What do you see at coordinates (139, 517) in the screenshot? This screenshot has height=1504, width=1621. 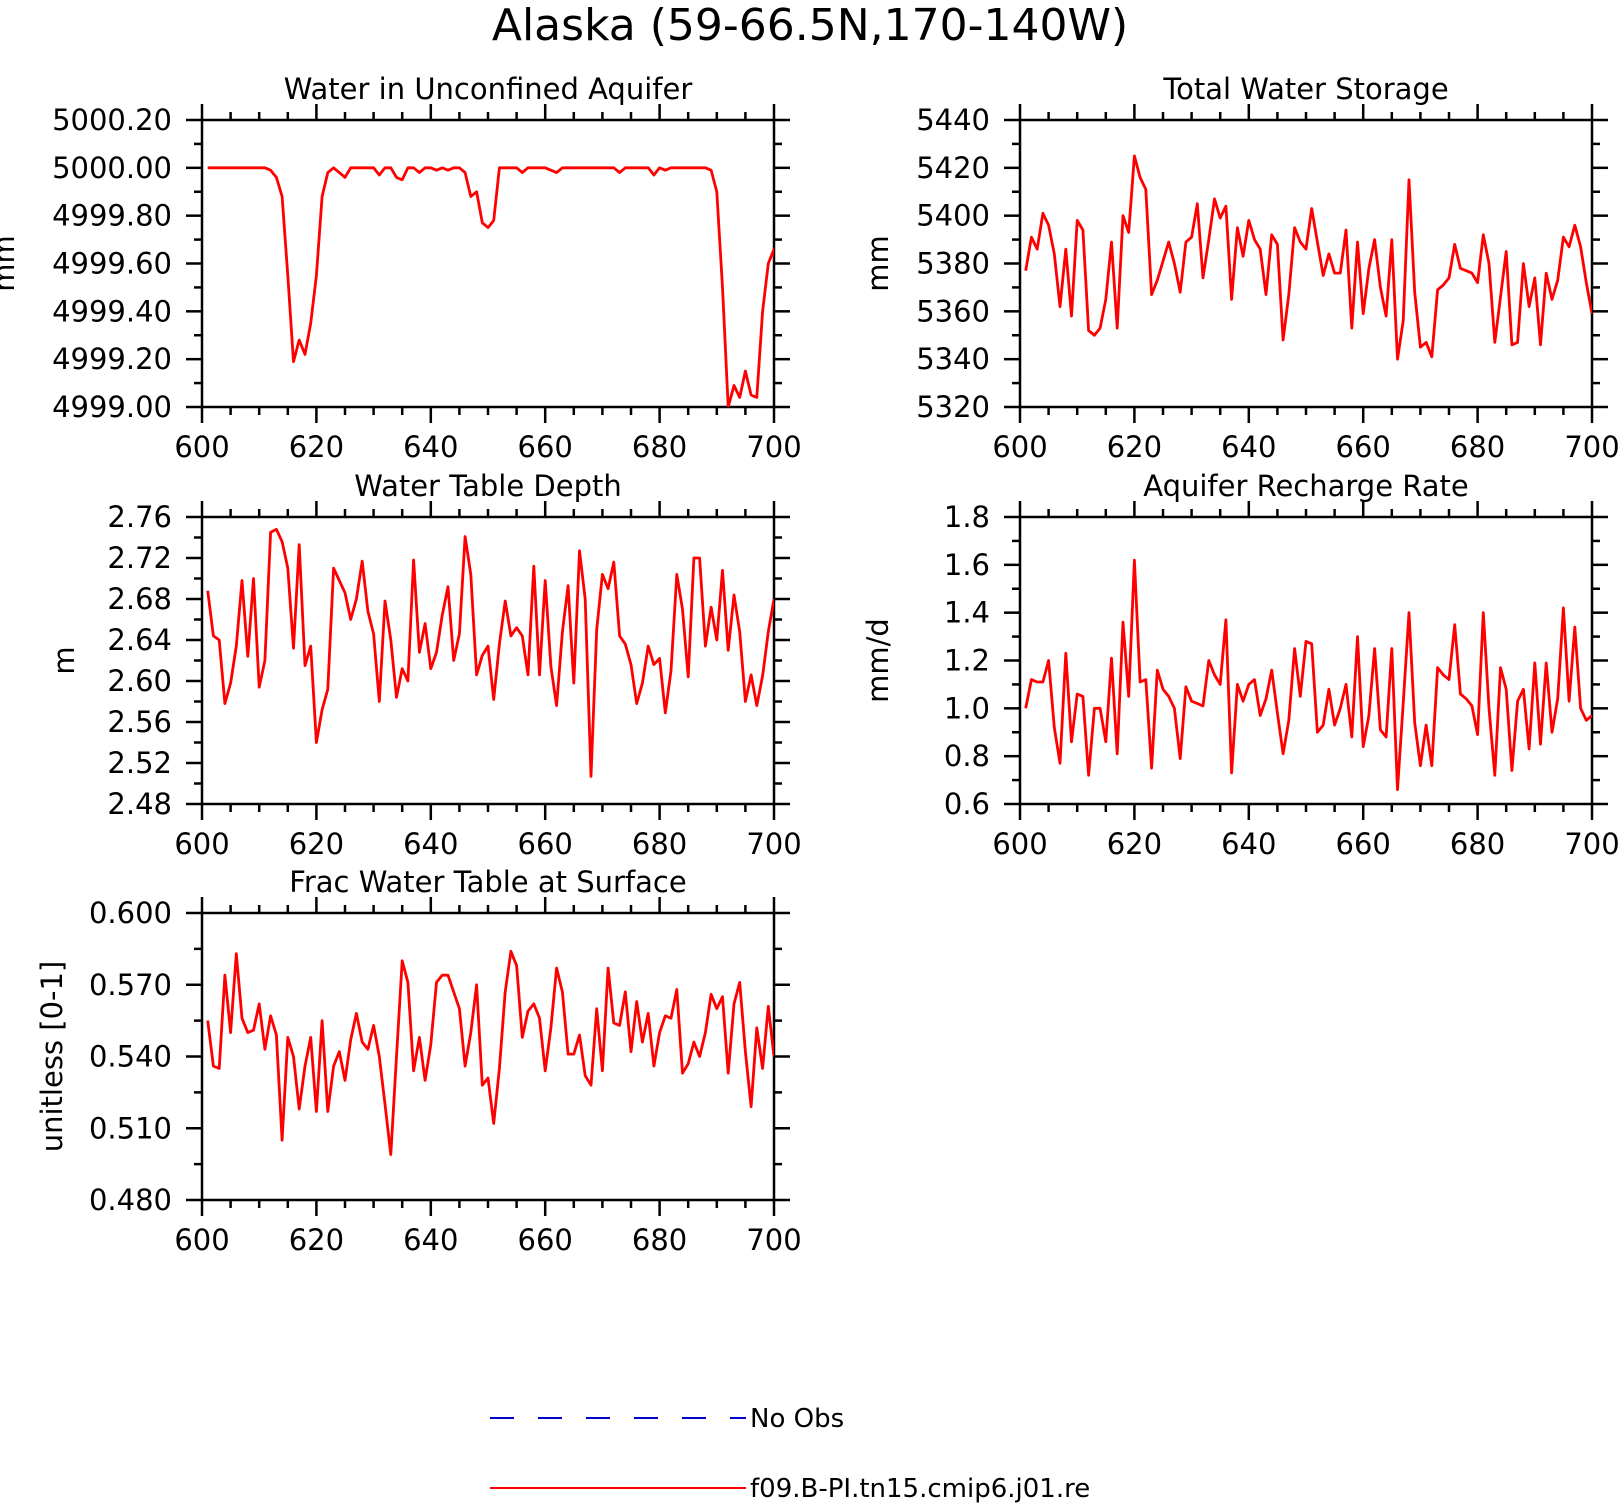 I see `y-tick-label: 2.76` at bounding box center [139, 517].